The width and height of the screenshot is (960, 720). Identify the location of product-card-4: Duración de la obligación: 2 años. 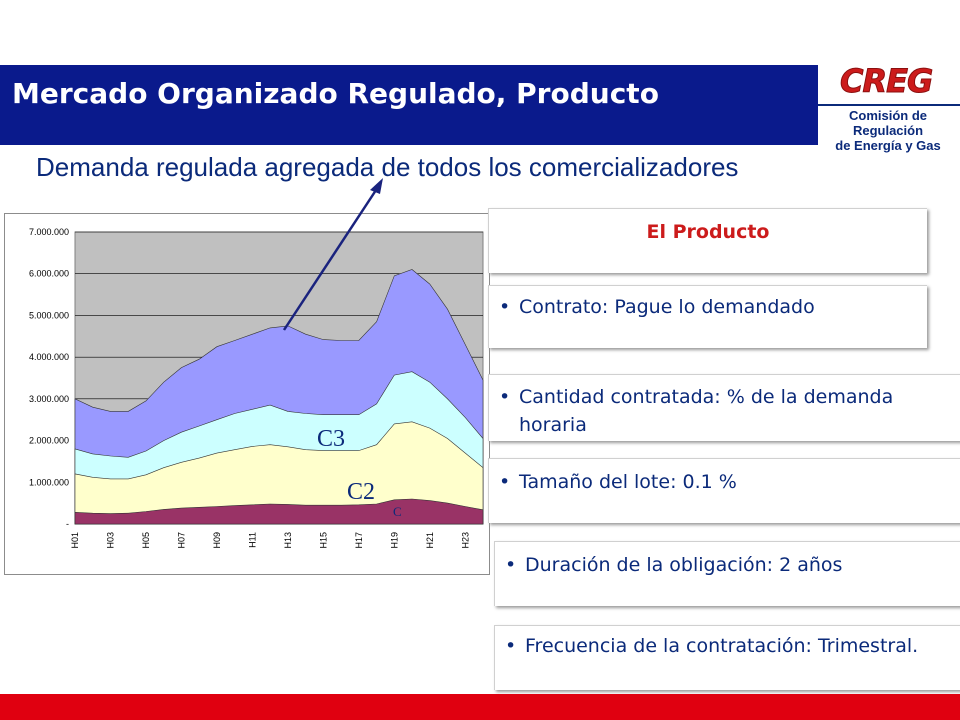
(727, 573).